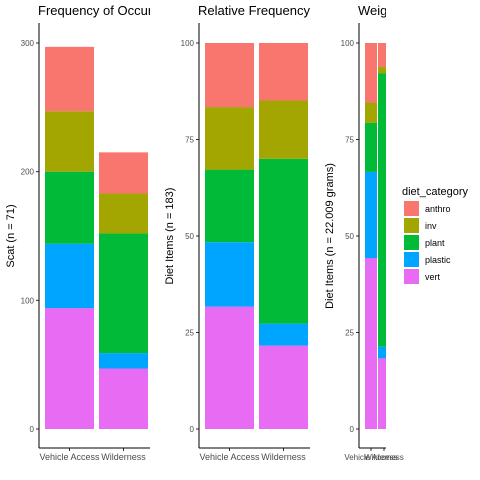 This screenshot has width=480, height=480. What do you see at coordinates (435, 243) in the screenshot?
I see `legend-label-plant: plant` at bounding box center [435, 243].